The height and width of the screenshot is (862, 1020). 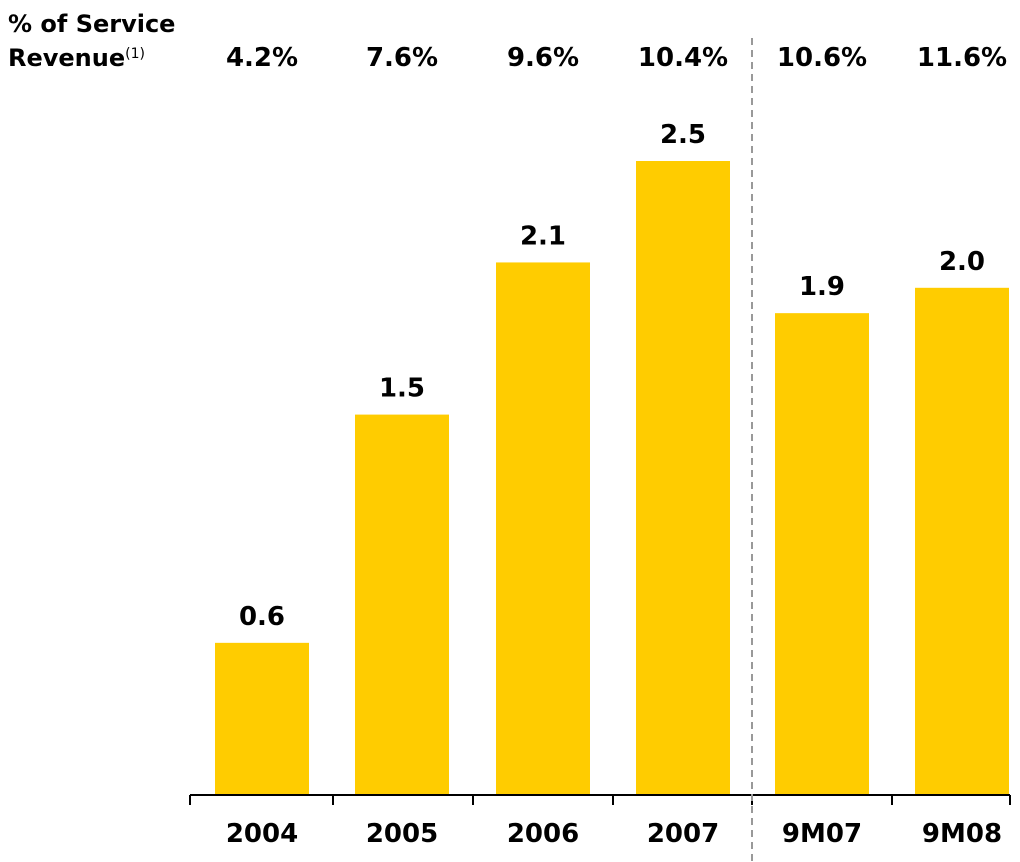 I want to click on top-row-label-line2-group: Revenue(1), so click(x=76, y=58).